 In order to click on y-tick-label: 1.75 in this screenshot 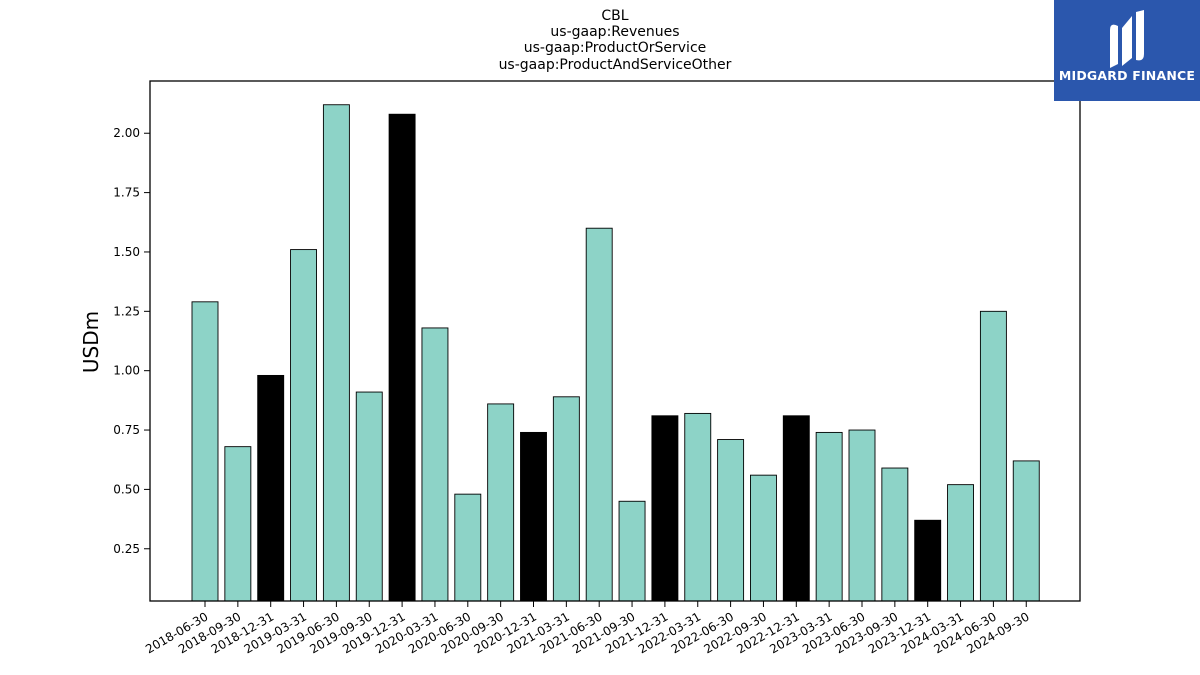, I will do `click(126, 193)`.